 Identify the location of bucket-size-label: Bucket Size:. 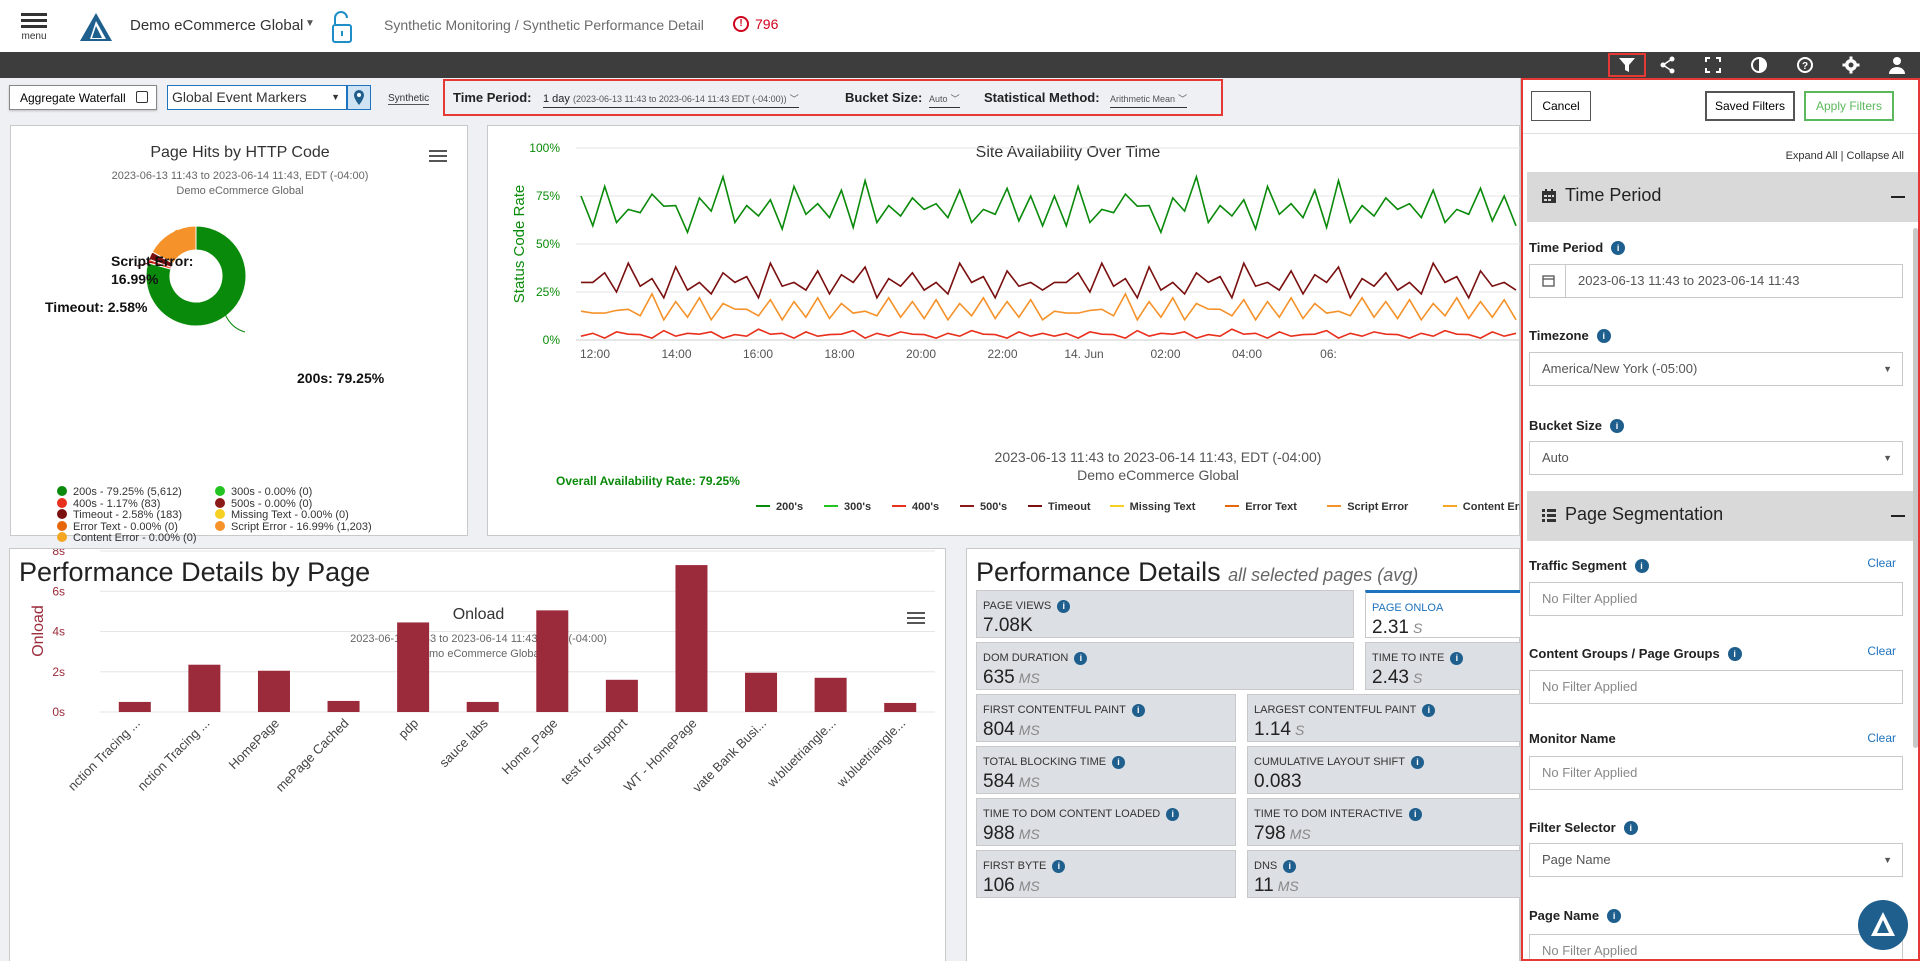
(884, 97).